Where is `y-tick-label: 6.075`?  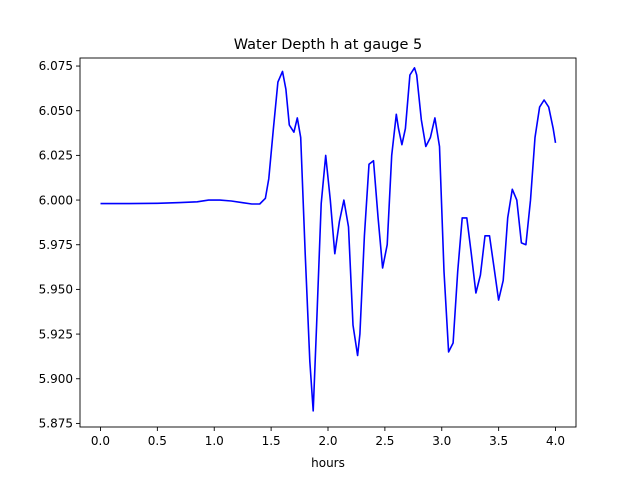
y-tick-label: 6.075 is located at coordinates (56, 66).